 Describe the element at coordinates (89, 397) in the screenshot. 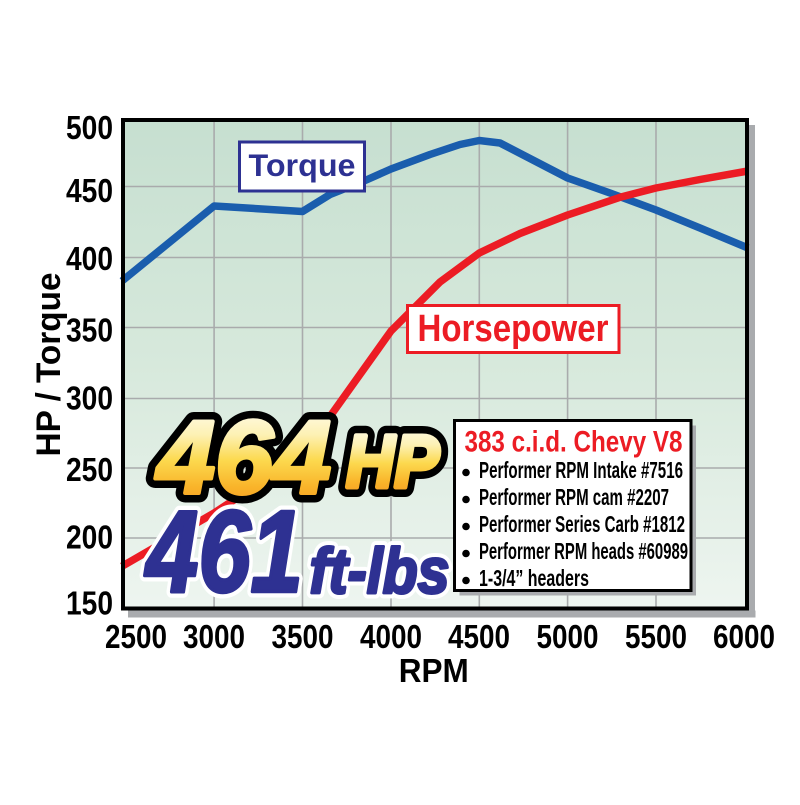

I see `svg-text: 300` at that location.